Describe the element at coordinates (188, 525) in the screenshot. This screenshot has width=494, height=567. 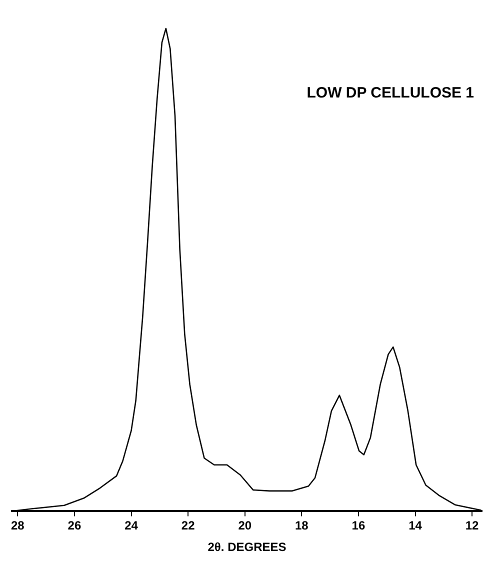
I see `x-tick-label: 22` at that location.